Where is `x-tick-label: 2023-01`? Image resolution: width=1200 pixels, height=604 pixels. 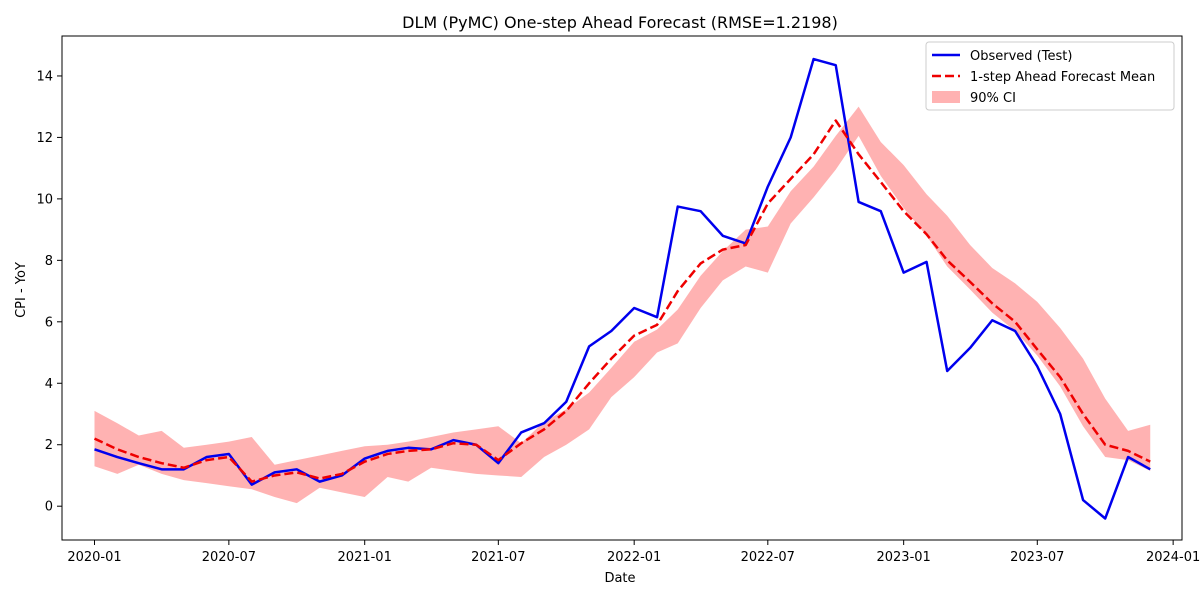
x-tick-label: 2023-01 is located at coordinates (903, 557).